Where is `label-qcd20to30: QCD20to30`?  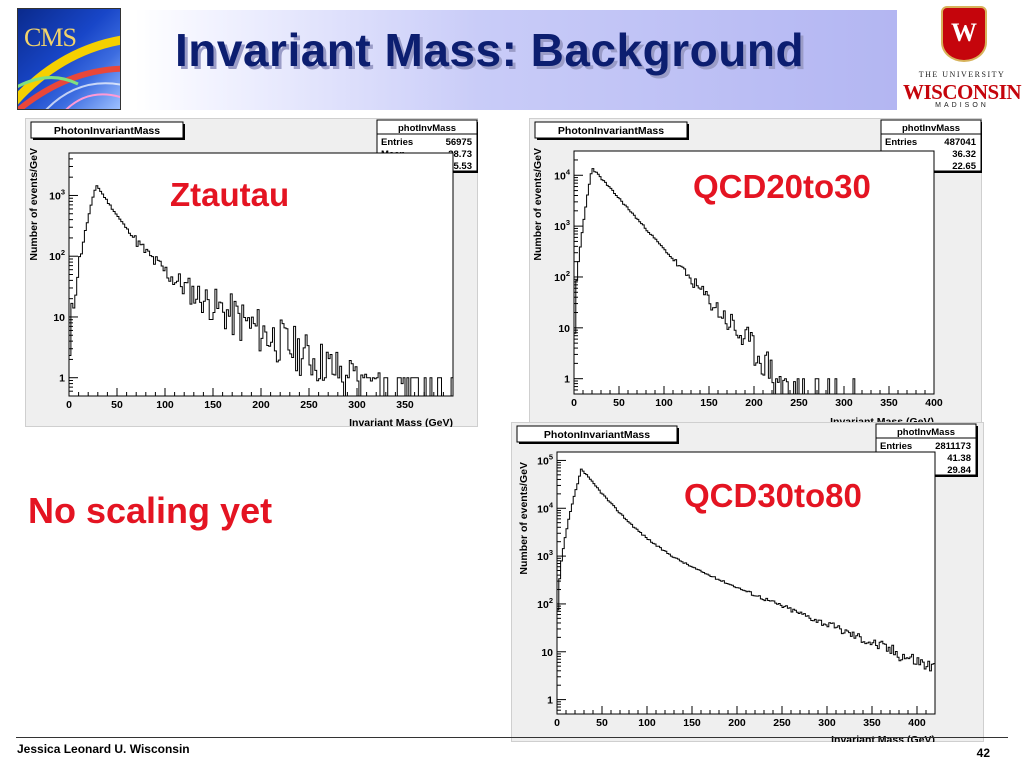
label-qcd20to30: QCD20to30 is located at coordinates (782, 186).